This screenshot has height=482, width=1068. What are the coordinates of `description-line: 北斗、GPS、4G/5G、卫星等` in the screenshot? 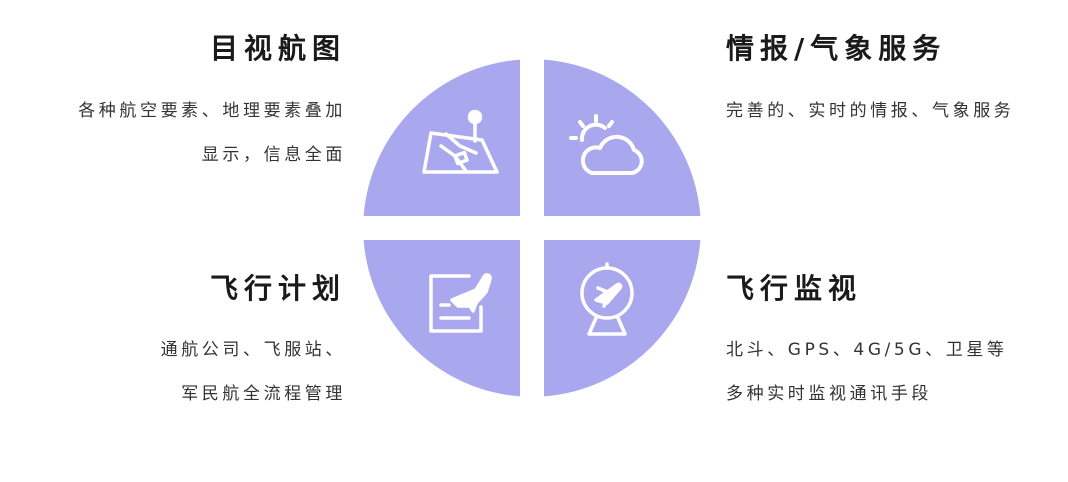 It's located at (867, 350).